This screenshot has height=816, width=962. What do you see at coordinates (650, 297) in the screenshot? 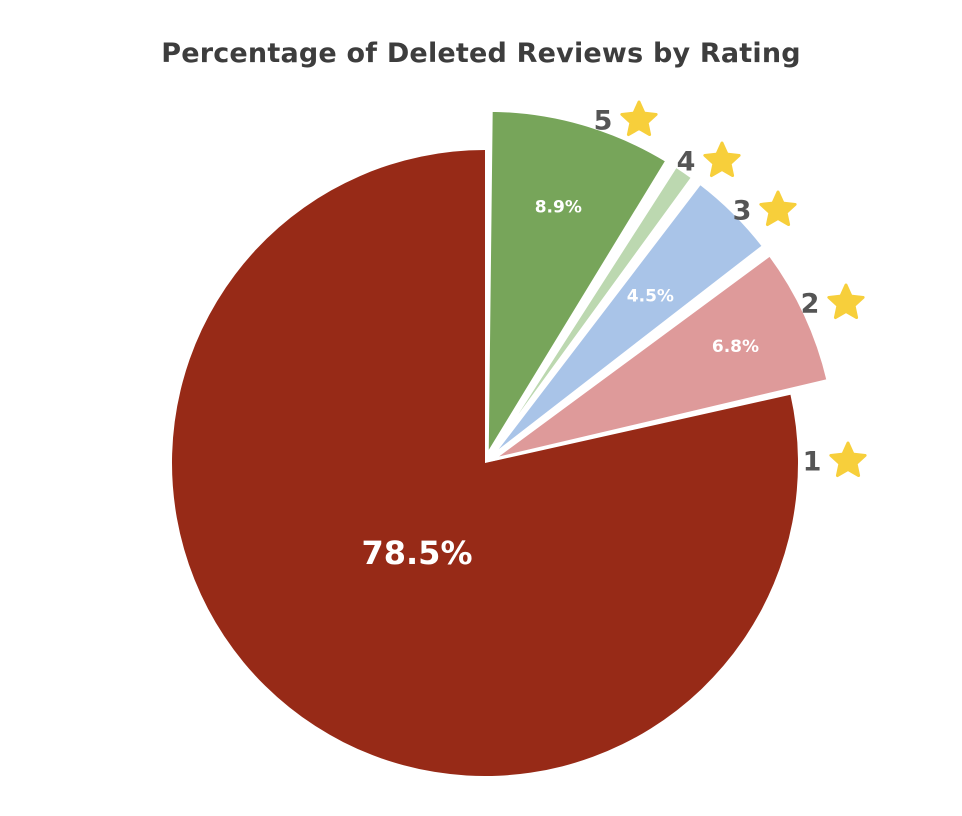
I see `slice-label-rating-3: 4.5%` at bounding box center [650, 297].